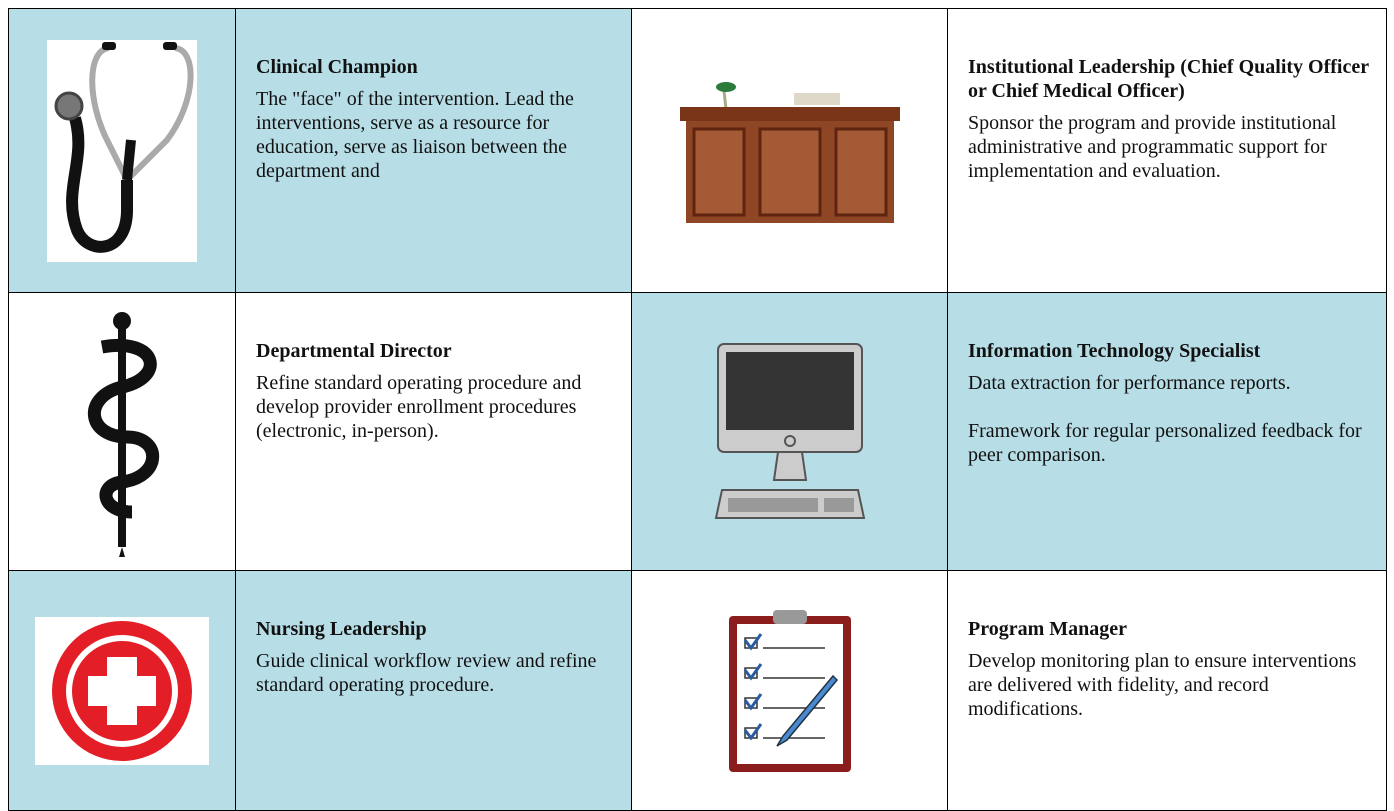 Image resolution: width=1394 pixels, height=811 pixels. What do you see at coordinates (354, 351) in the screenshot?
I see `role-title: Departmental Director` at bounding box center [354, 351].